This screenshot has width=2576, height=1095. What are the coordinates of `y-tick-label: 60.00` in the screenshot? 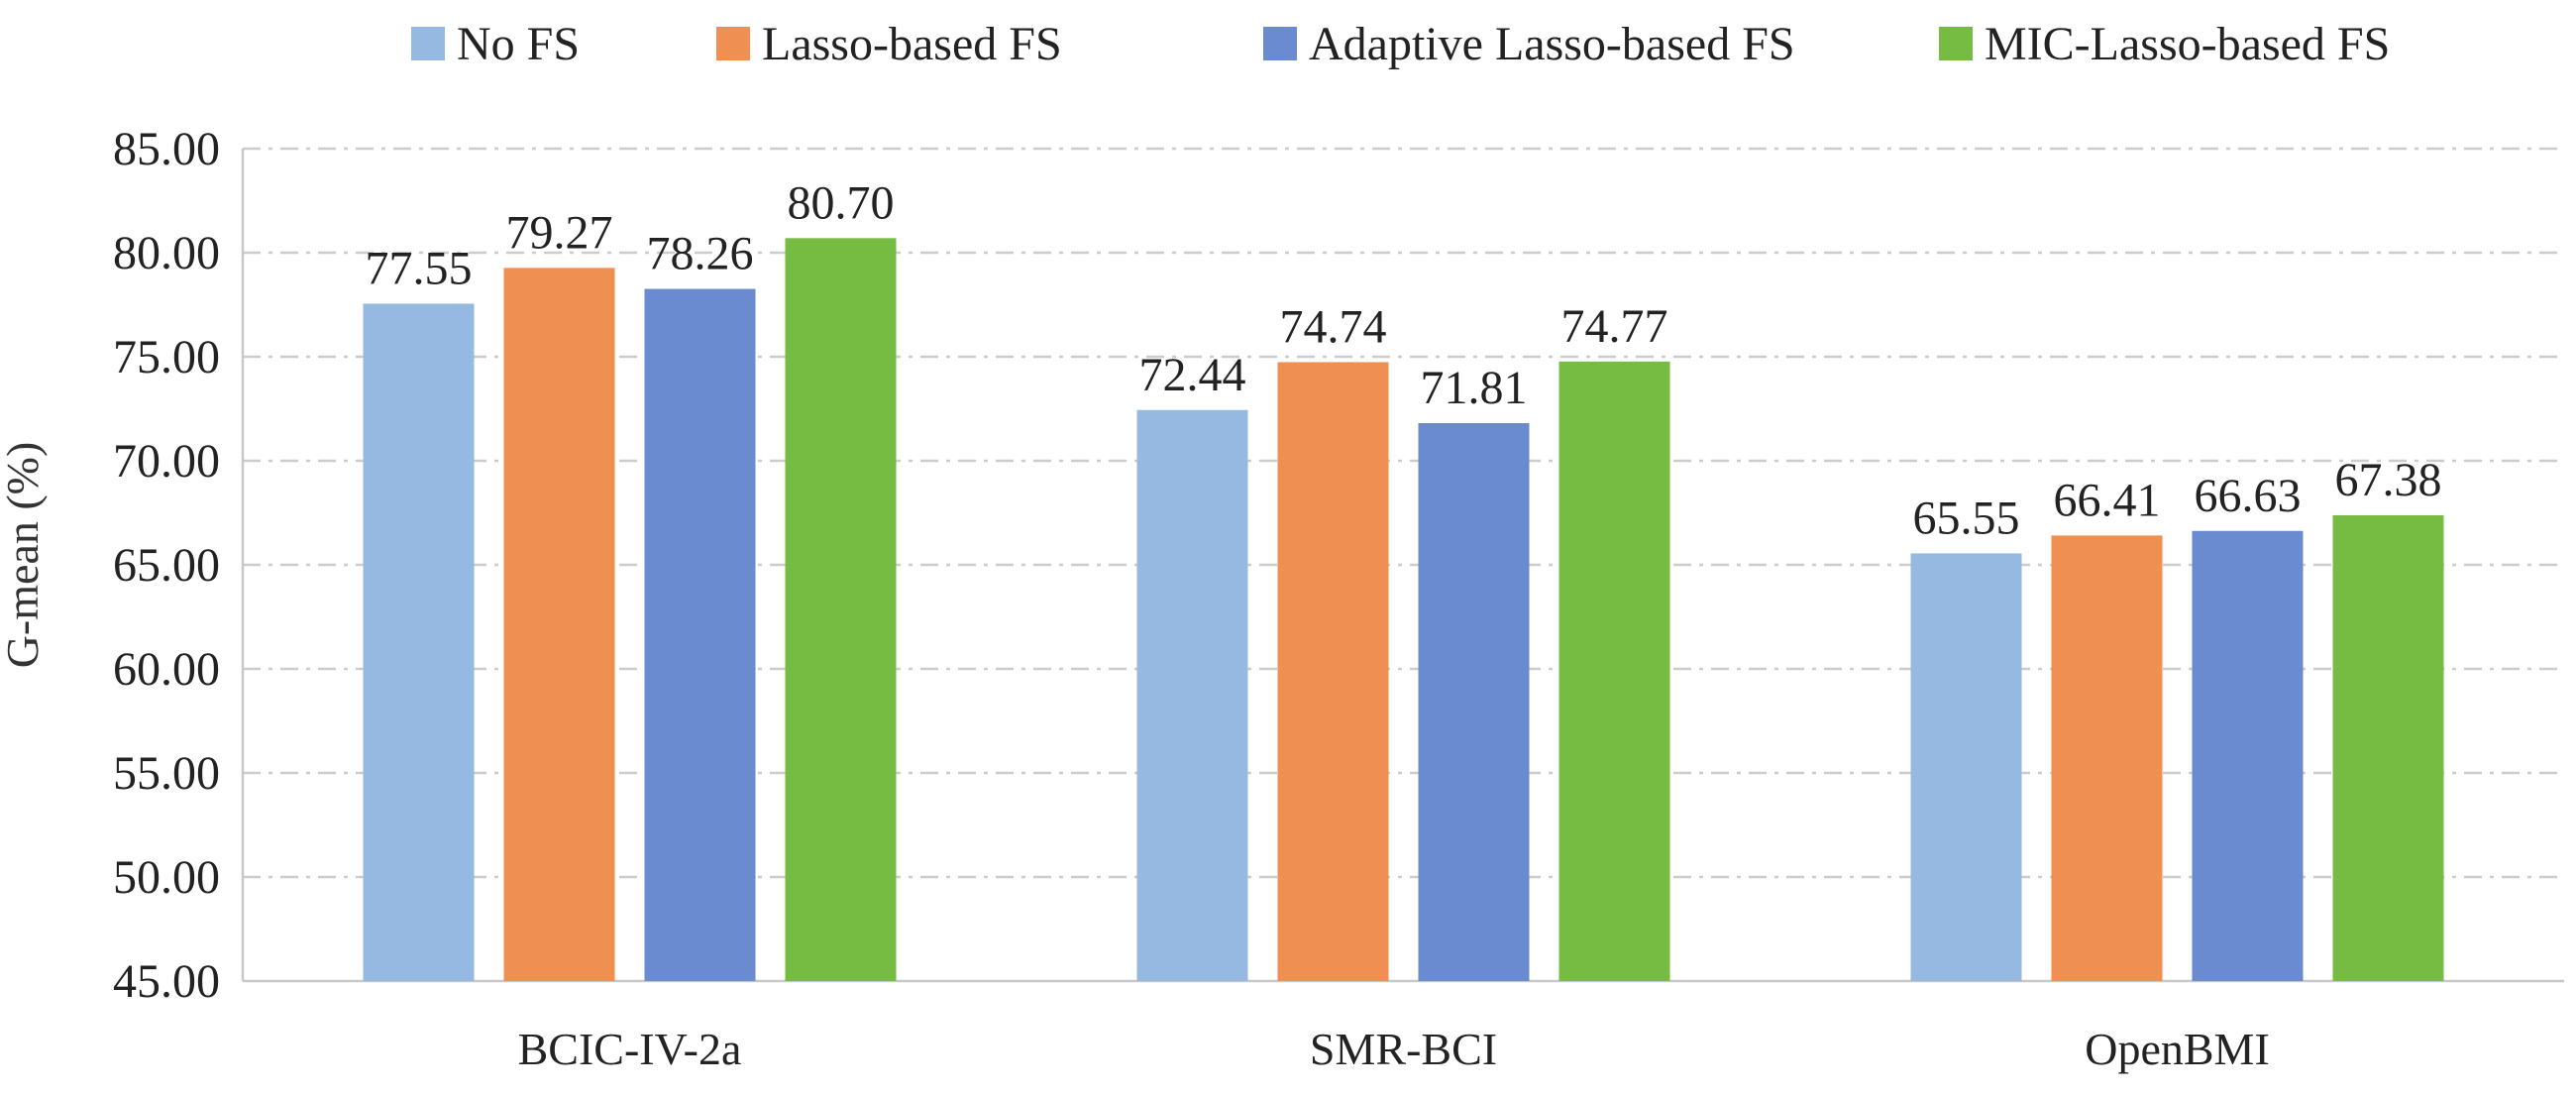 It's located at (166, 670).